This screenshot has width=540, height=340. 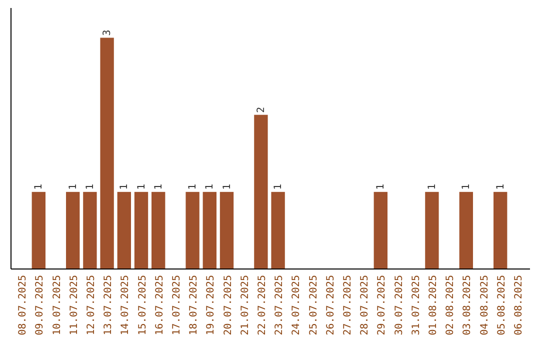 What do you see at coordinates (211, 305) in the screenshot?
I see `x-tick-label: 19.07.2025` at bounding box center [211, 305].